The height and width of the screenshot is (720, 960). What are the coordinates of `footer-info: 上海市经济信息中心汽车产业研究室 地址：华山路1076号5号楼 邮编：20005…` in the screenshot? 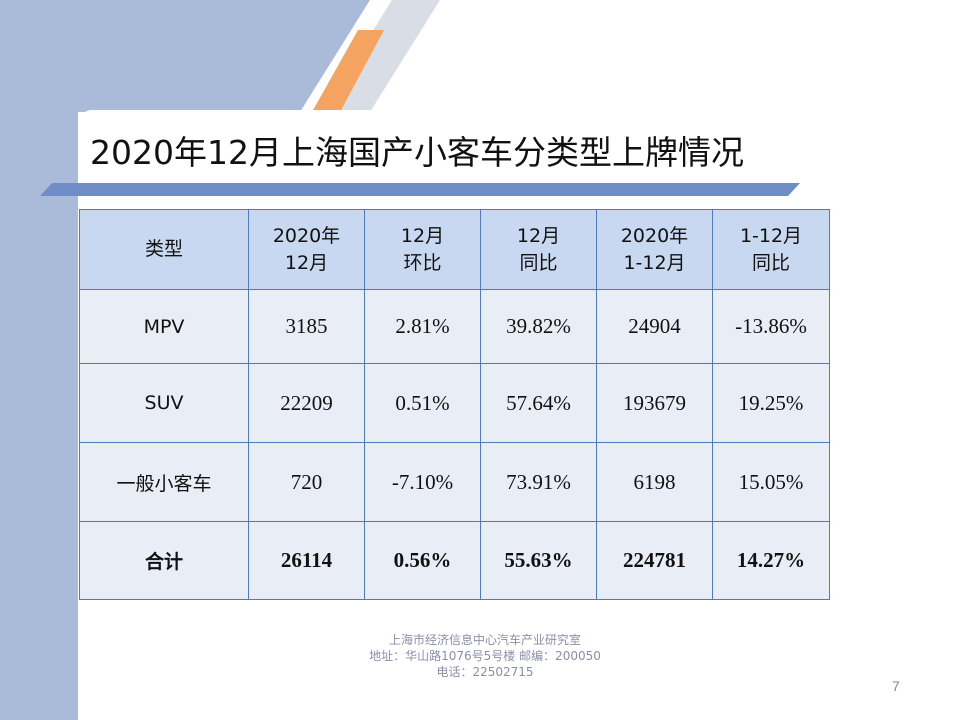 It's located at (485, 656).